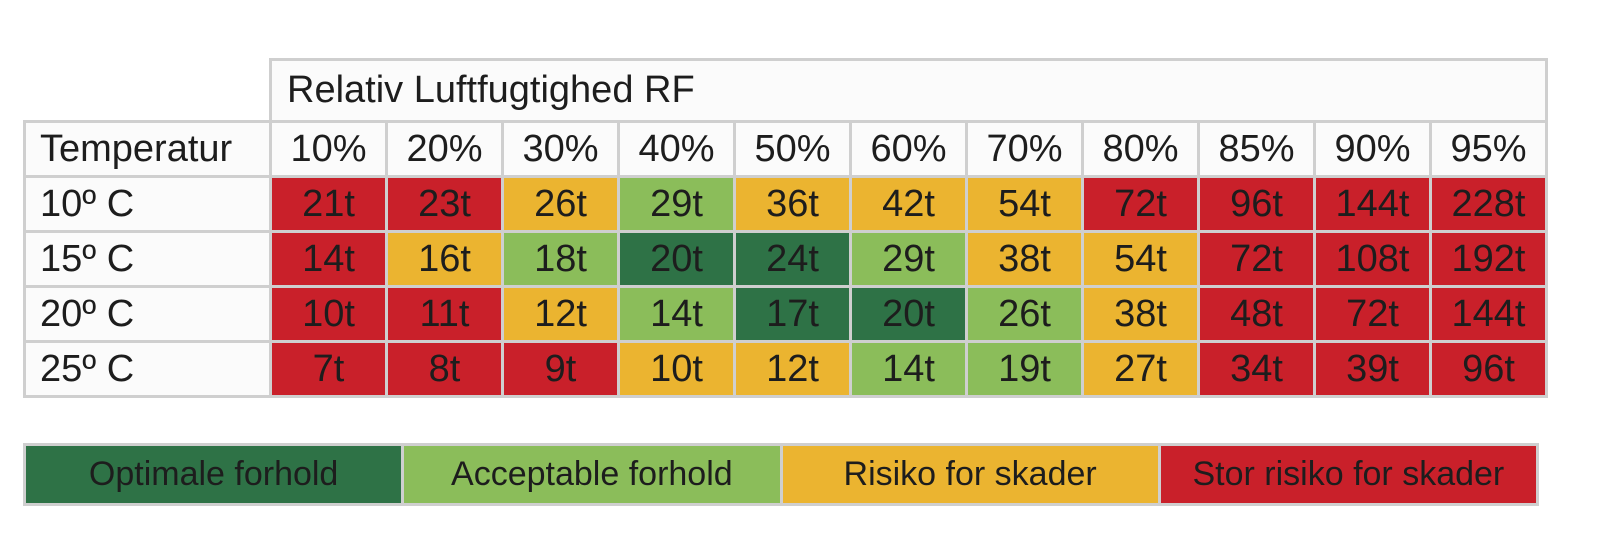 The height and width of the screenshot is (538, 1600). I want to click on legend-item-optimal: Optimale forhold, so click(215, 474).